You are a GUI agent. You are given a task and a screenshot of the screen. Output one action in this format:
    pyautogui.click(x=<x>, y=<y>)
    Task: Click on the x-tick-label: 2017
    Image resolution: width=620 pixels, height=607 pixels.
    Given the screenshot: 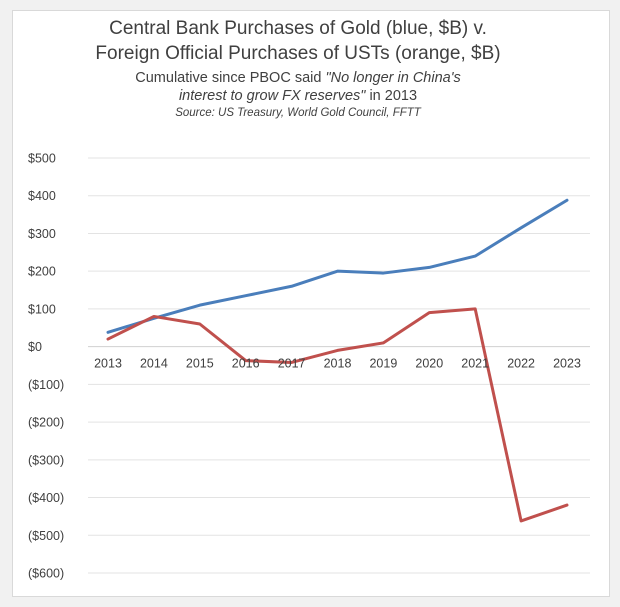 What is the action you would take?
    pyautogui.click(x=292, y=364)
    